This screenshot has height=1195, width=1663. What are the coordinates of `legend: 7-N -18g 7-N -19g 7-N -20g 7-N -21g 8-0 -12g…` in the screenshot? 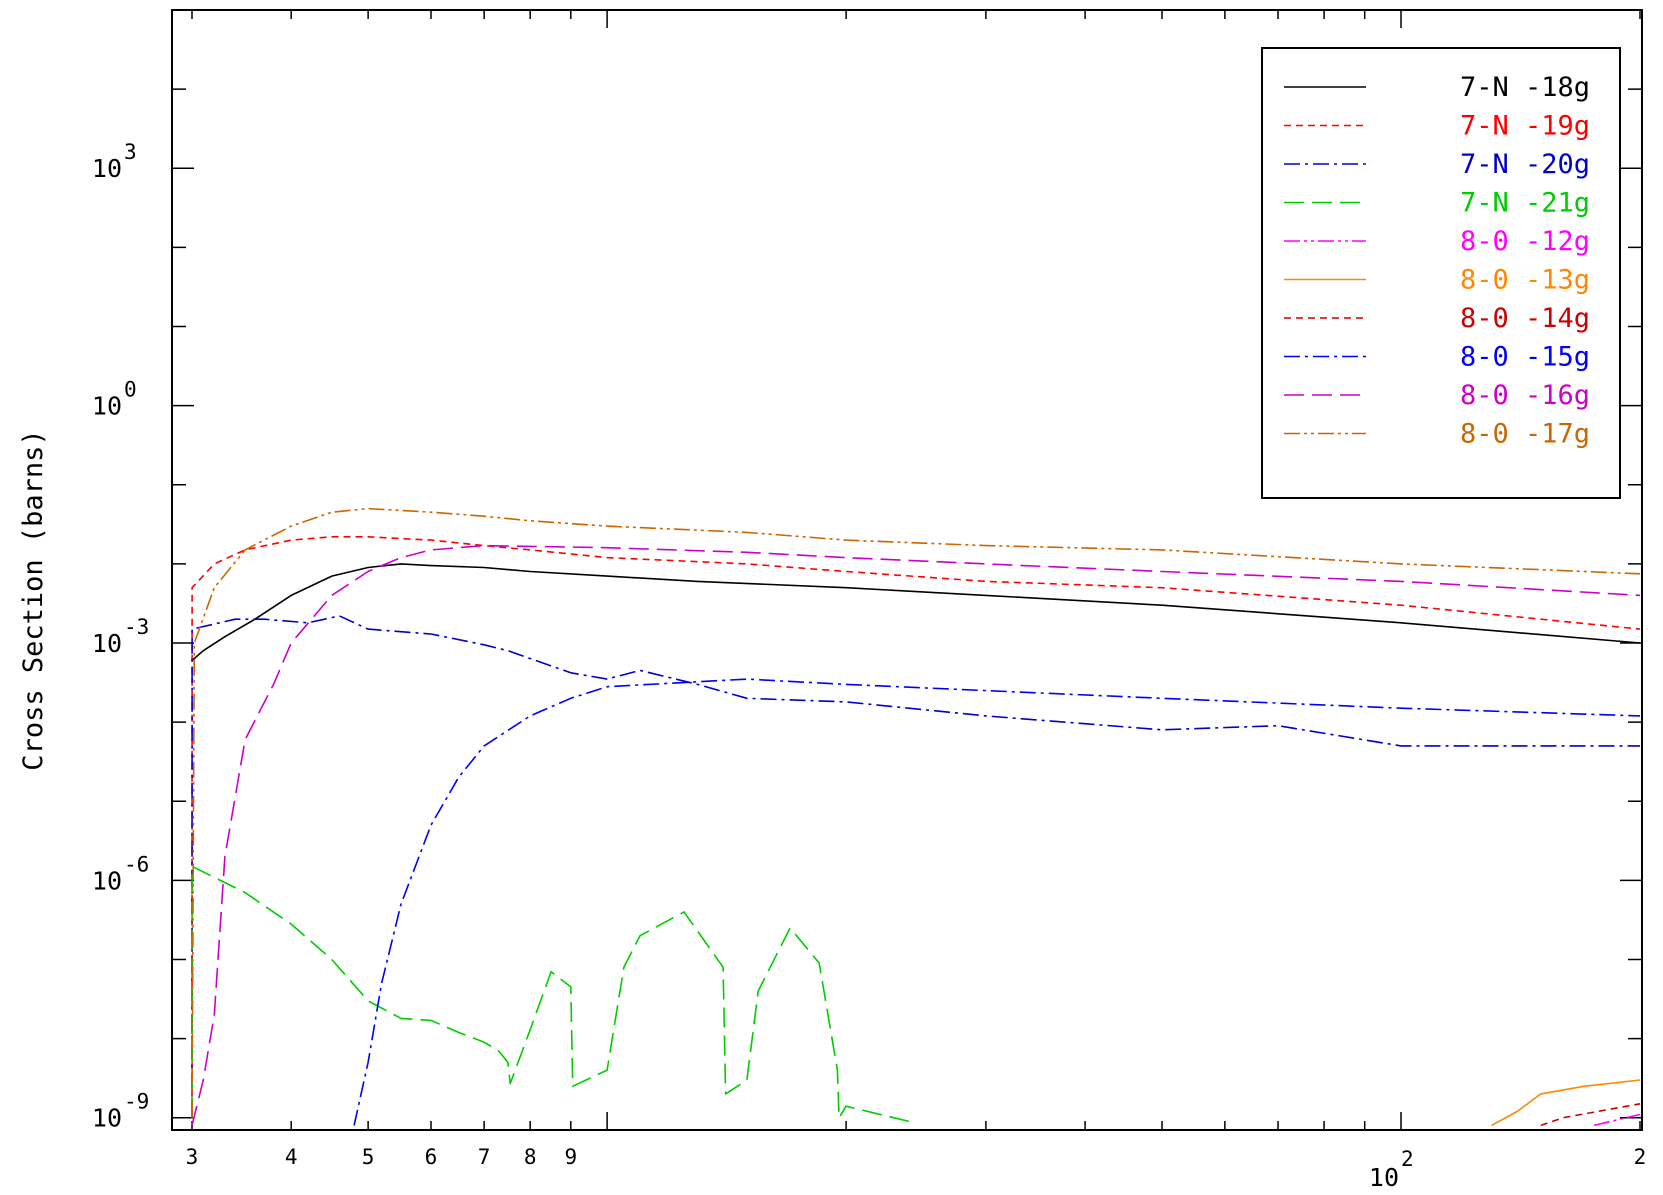 It's located at (1441, 273).